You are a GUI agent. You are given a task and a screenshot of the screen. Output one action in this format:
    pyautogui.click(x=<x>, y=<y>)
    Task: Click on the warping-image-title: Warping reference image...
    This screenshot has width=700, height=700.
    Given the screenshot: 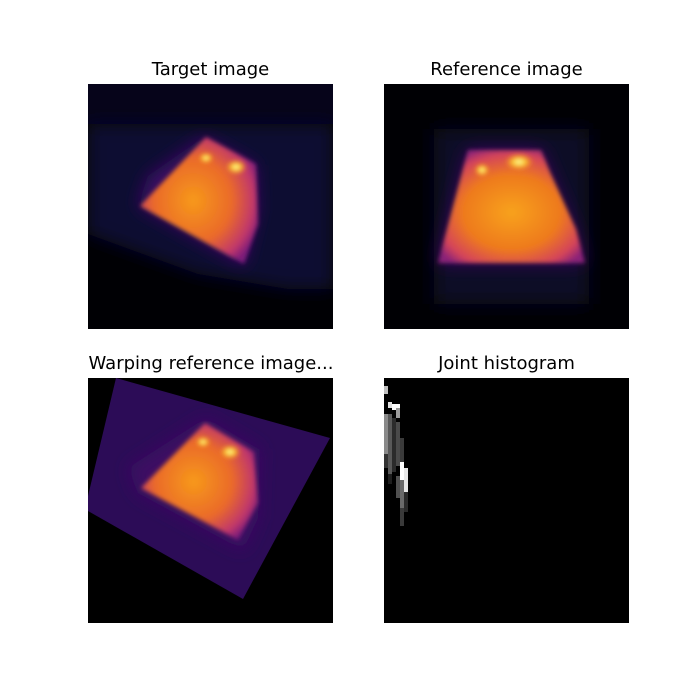 What is the action you would take?
    pyautogui.click(x=211, y=363)
    